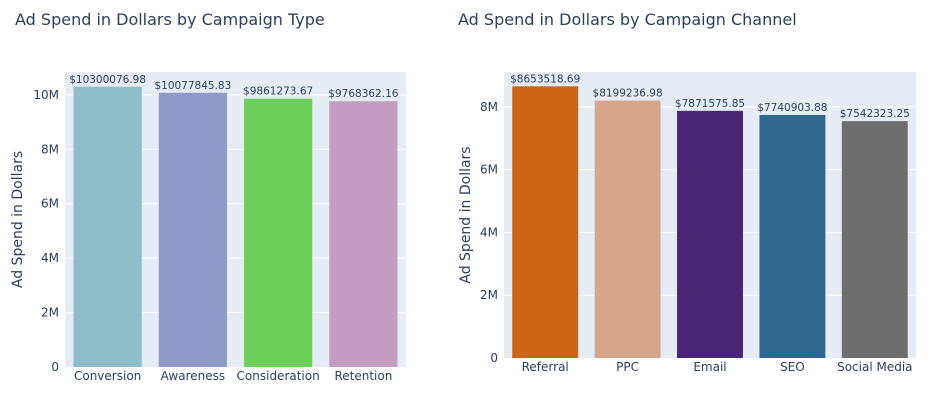  What do you see at coordinates (193, 376) in the screenshot?
I see `x-tick-label: Awareness` at bounding box center [193, 376].